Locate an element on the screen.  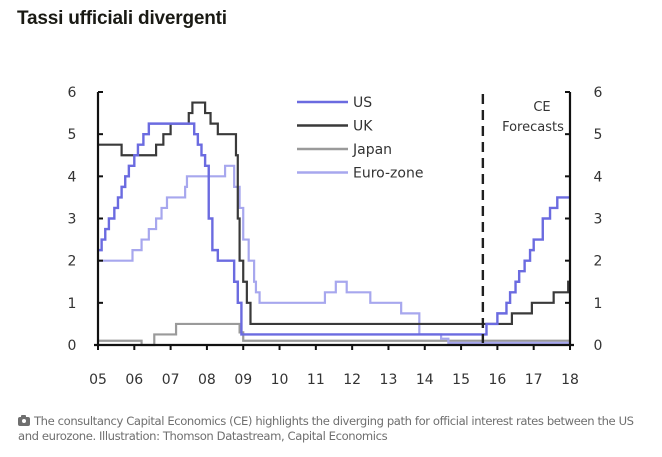
y-tick-label-left: 0 is located at coordinates (72, 346).